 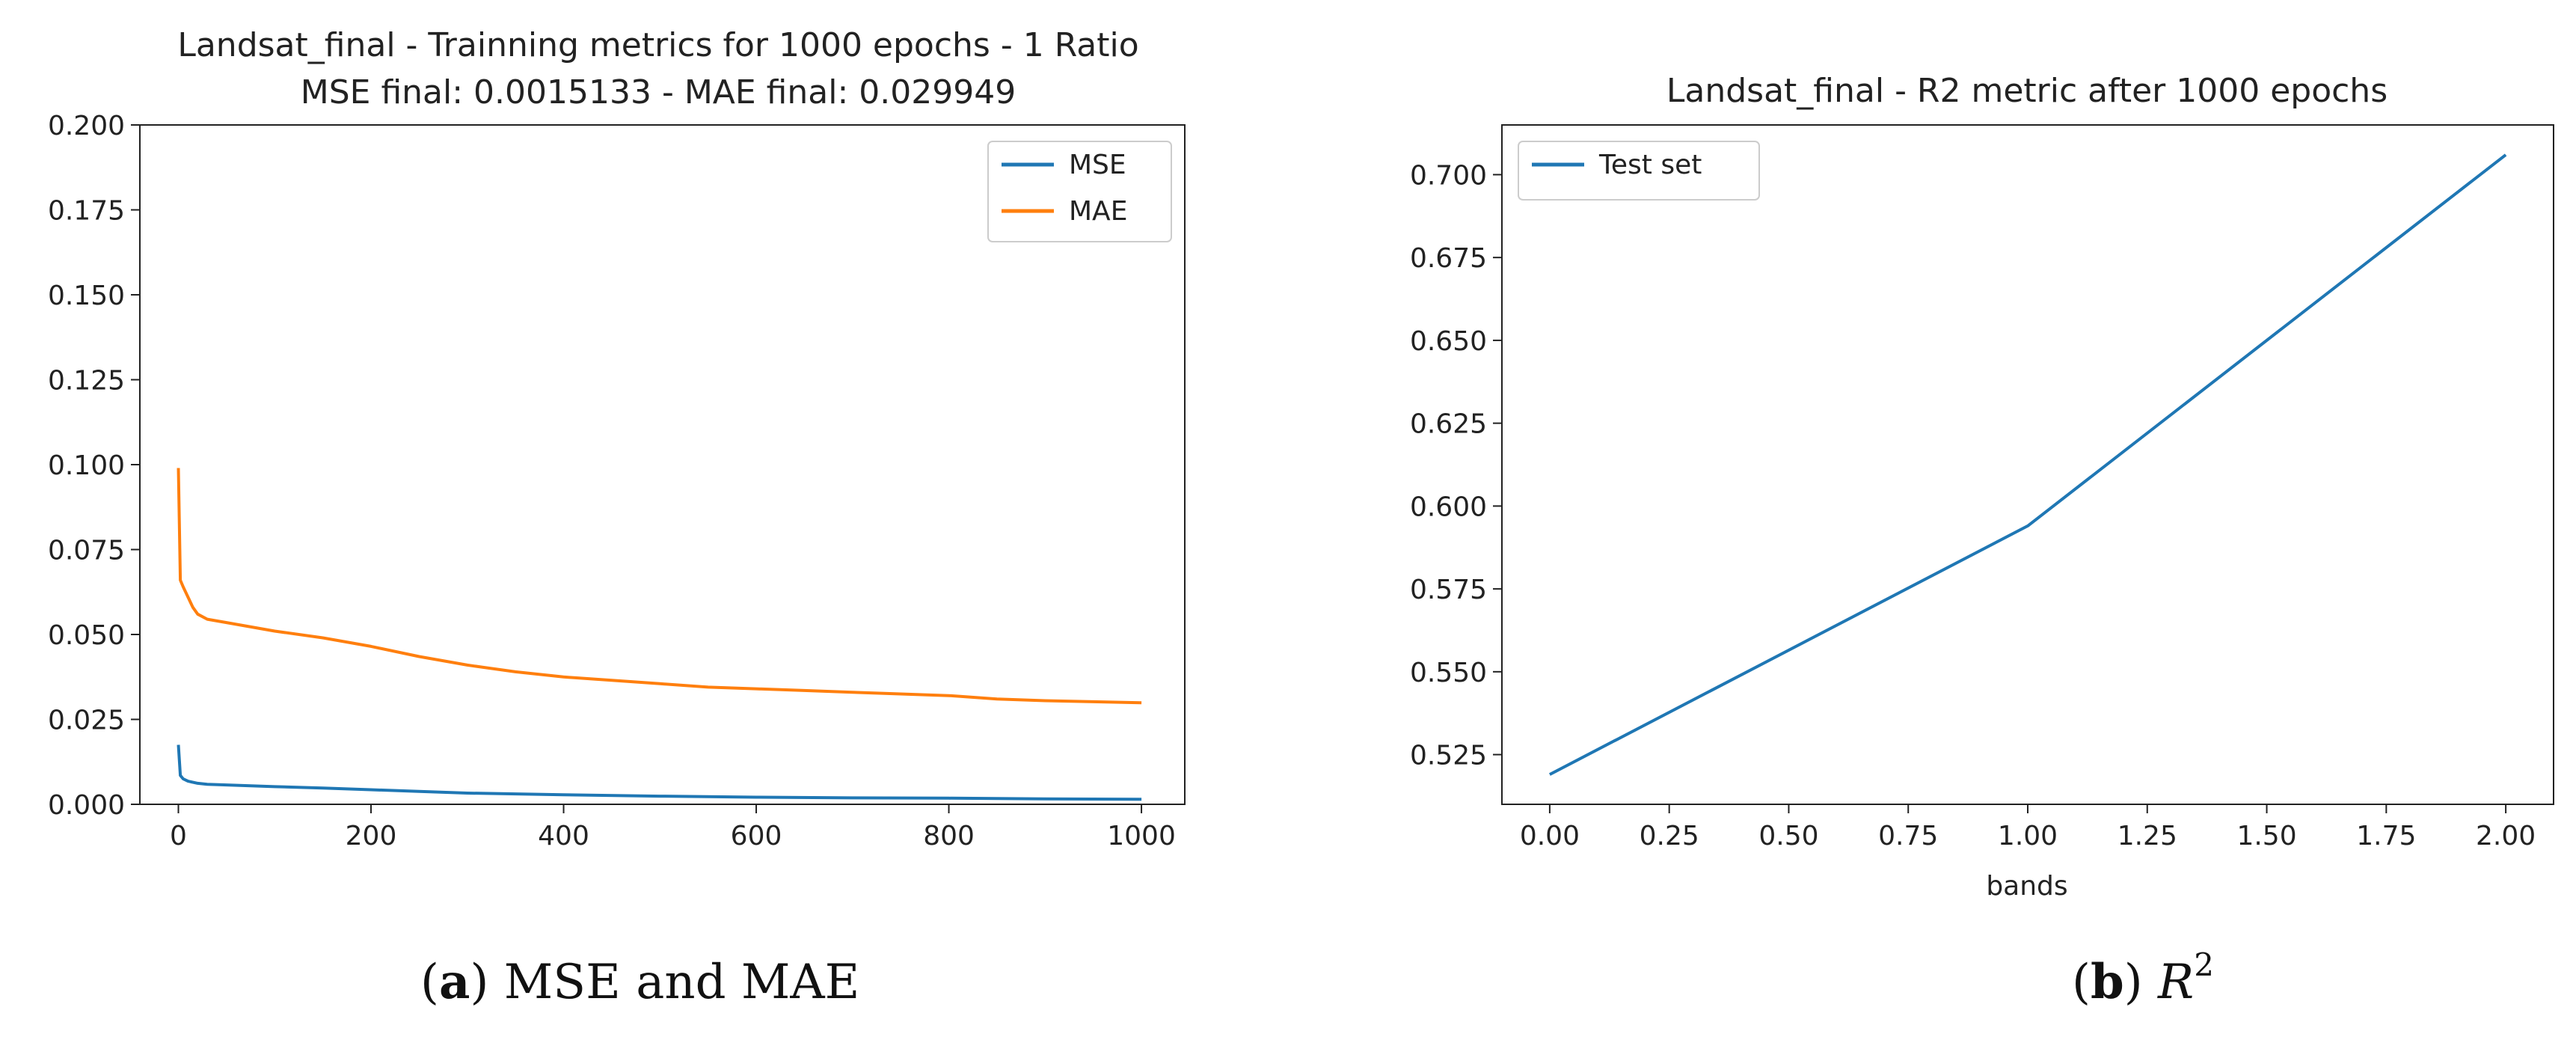 What do you see at coordinates (1788, 836) in the screenshot?
I see `x-tick-label: 0.50` at bounding box center [1788, 836].